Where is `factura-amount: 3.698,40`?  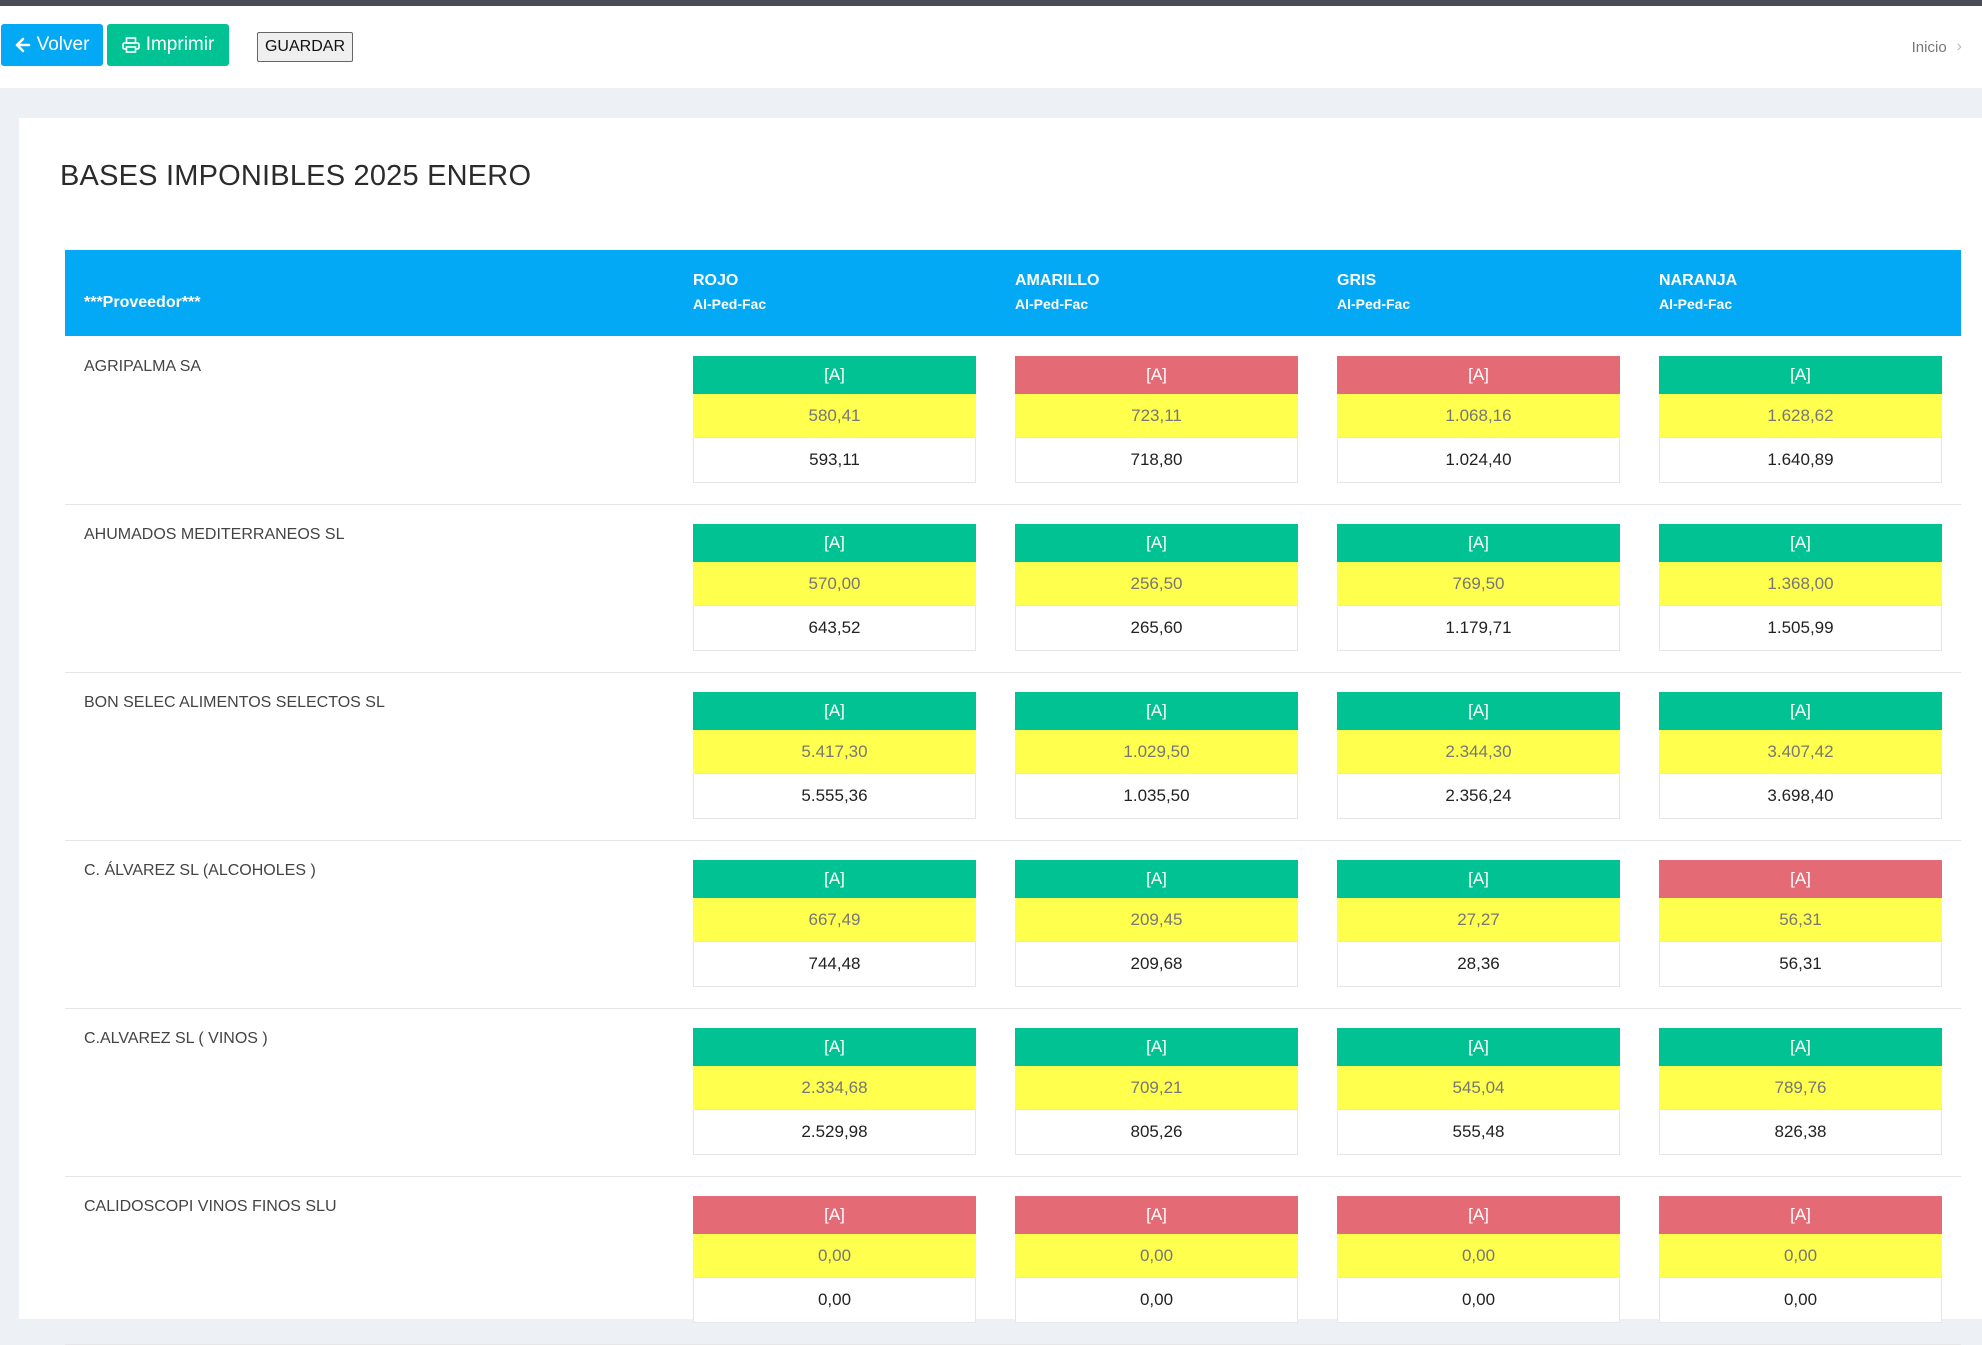
factura-amount: 3.698,40 is located at coordinates (1800, 796).